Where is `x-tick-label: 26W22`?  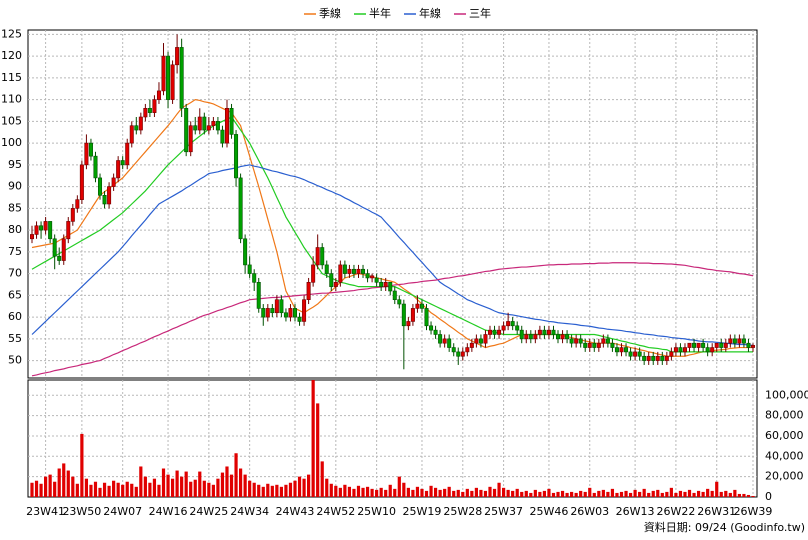 x-tick-label: 26W22 is located at coordinates (675, 511).